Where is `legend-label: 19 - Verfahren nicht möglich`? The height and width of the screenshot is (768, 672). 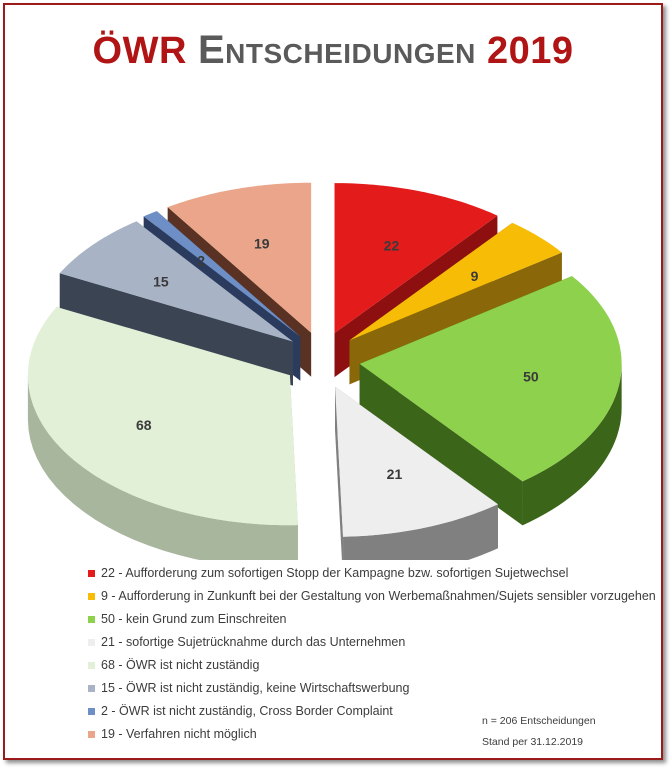
legend-label: 19 - Verfahren nicht möglich is located at coordinates (179, 734).